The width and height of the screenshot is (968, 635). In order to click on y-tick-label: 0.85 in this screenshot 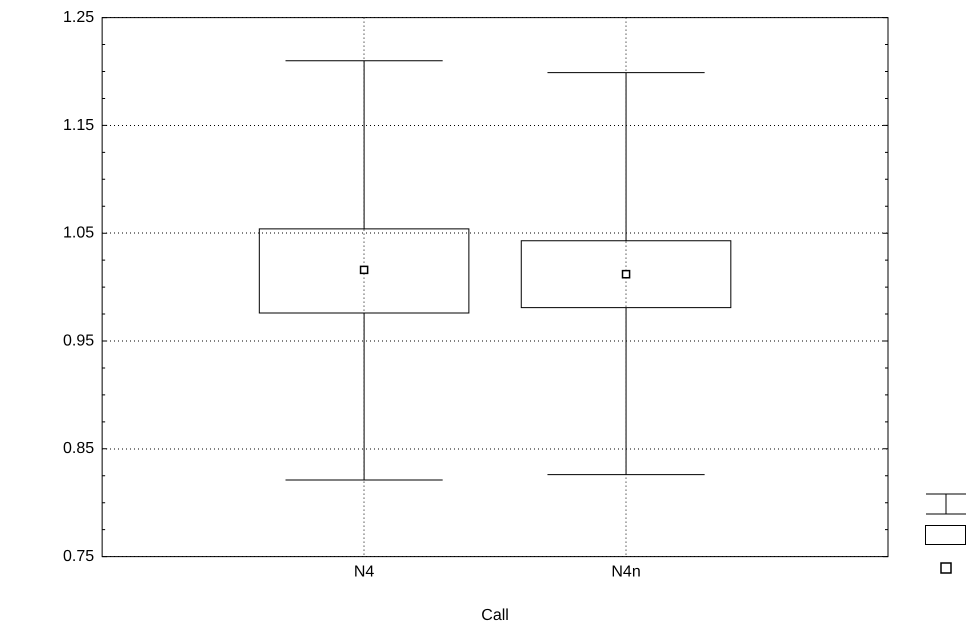, I will do `click(78, 449)`.